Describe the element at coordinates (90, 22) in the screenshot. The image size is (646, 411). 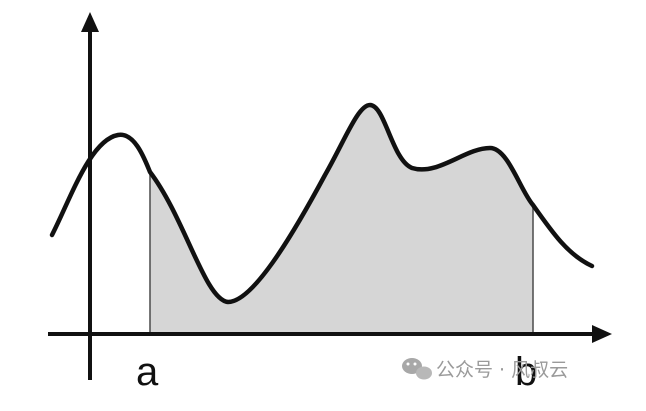
I see `y-axis-arrow-icon` at that location.